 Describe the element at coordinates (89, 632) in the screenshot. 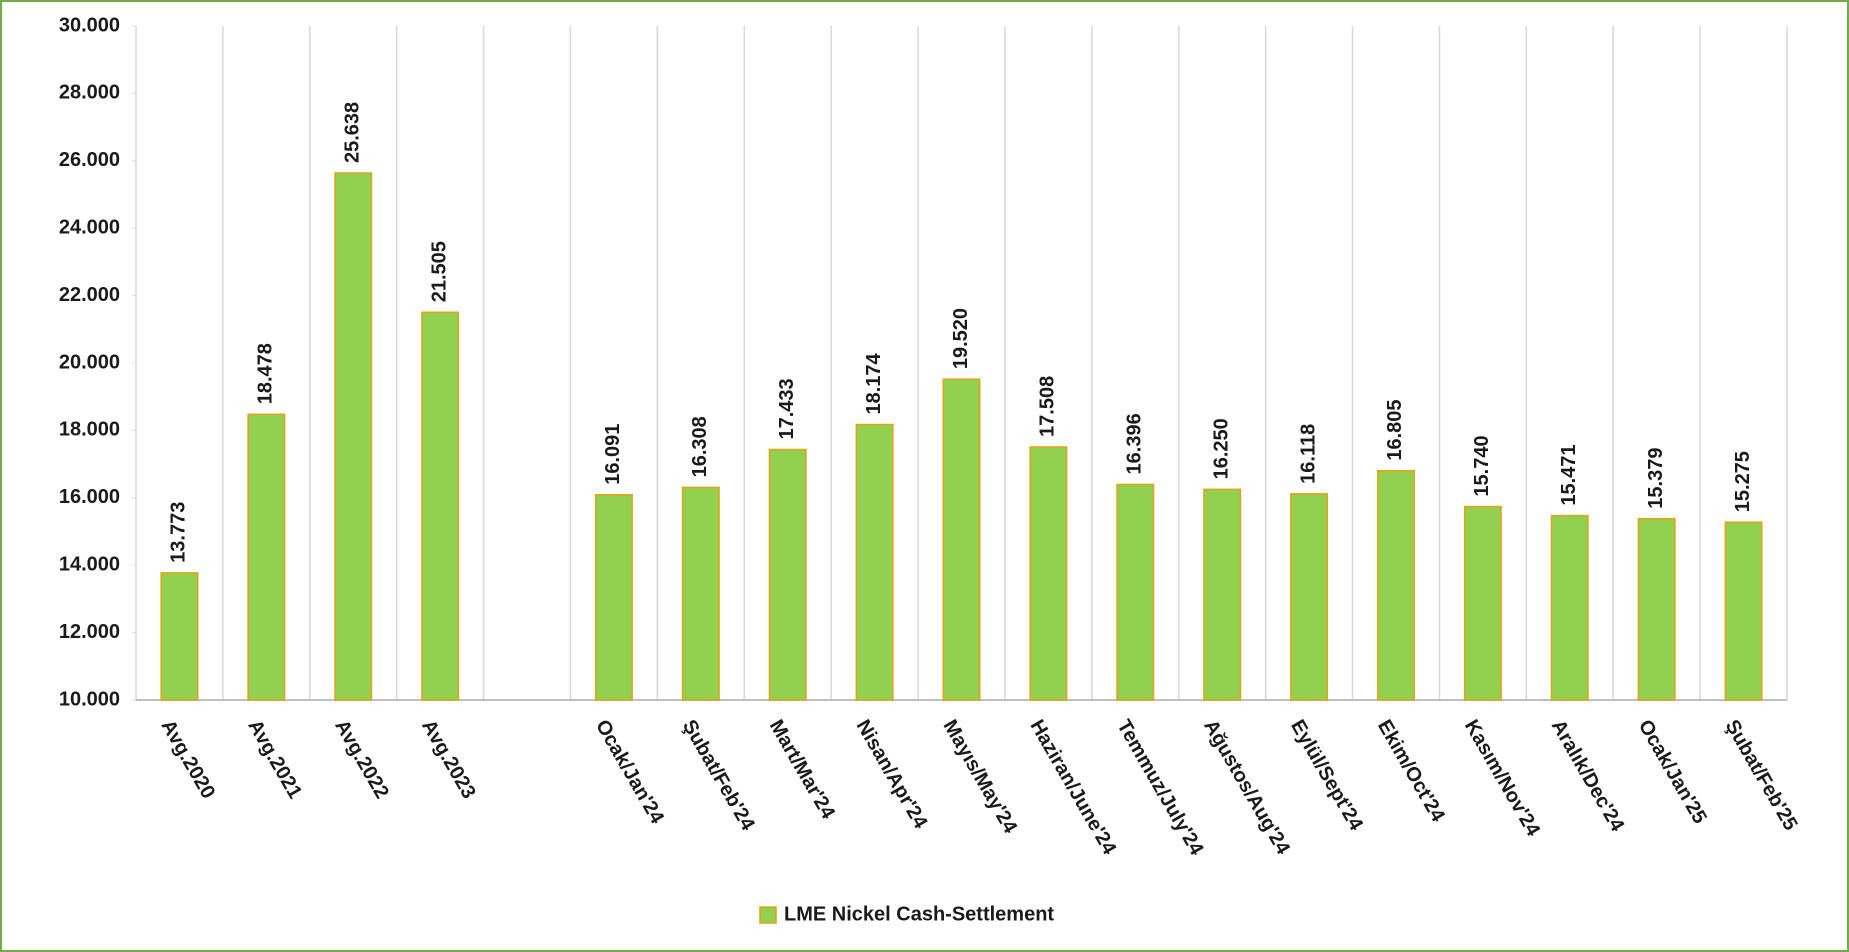

I see `y-tick-label: 12.000` at that location.